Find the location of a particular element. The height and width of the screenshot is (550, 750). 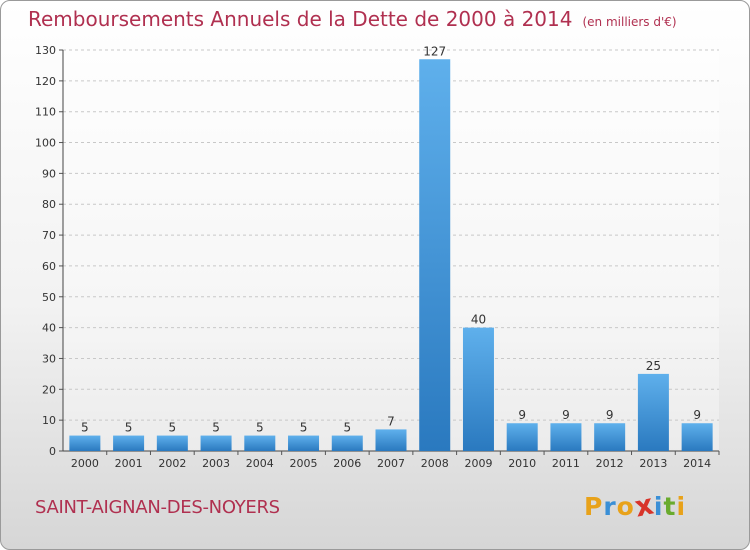

x-tick-label: 2010 is located at coordinates (522, 463).